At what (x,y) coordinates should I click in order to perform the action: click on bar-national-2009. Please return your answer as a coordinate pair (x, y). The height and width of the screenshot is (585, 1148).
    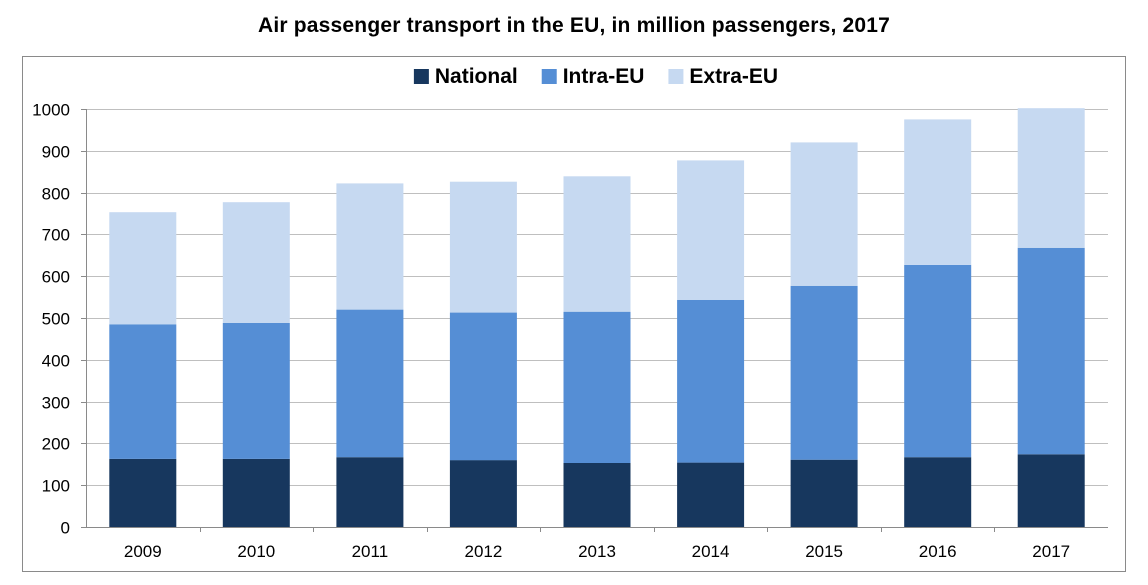
    Looking at the image, I should click on (143, 492).